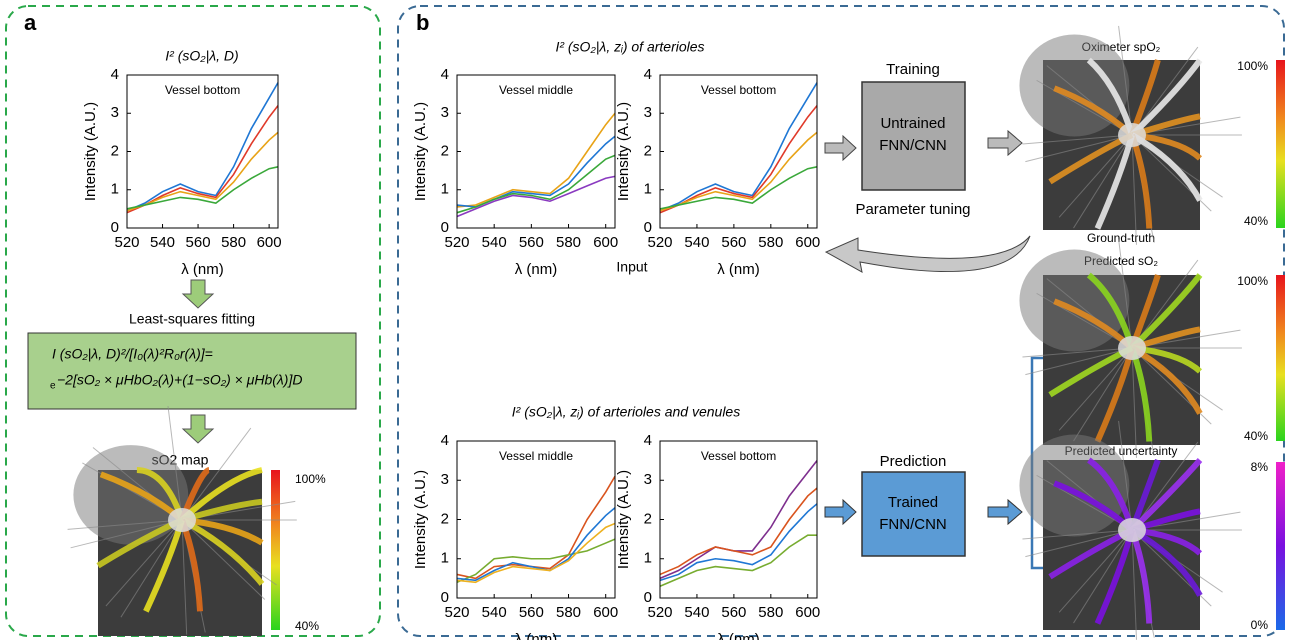  I want to click on colorbar-label: 100%, so click(1252, 281).